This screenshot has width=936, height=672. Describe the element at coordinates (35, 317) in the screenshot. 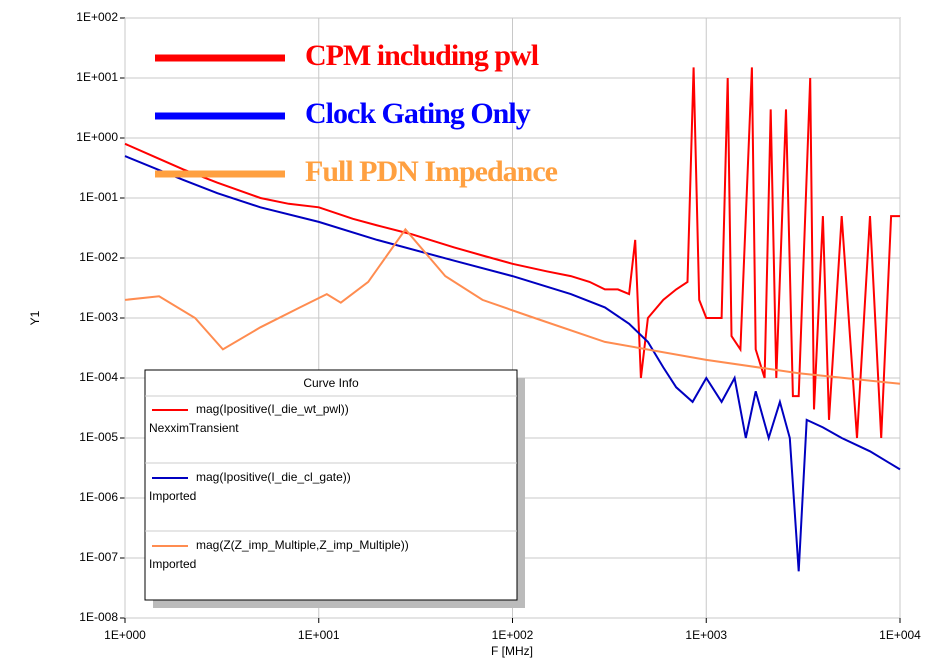

I see `y-axis-label: Y1` at that location.